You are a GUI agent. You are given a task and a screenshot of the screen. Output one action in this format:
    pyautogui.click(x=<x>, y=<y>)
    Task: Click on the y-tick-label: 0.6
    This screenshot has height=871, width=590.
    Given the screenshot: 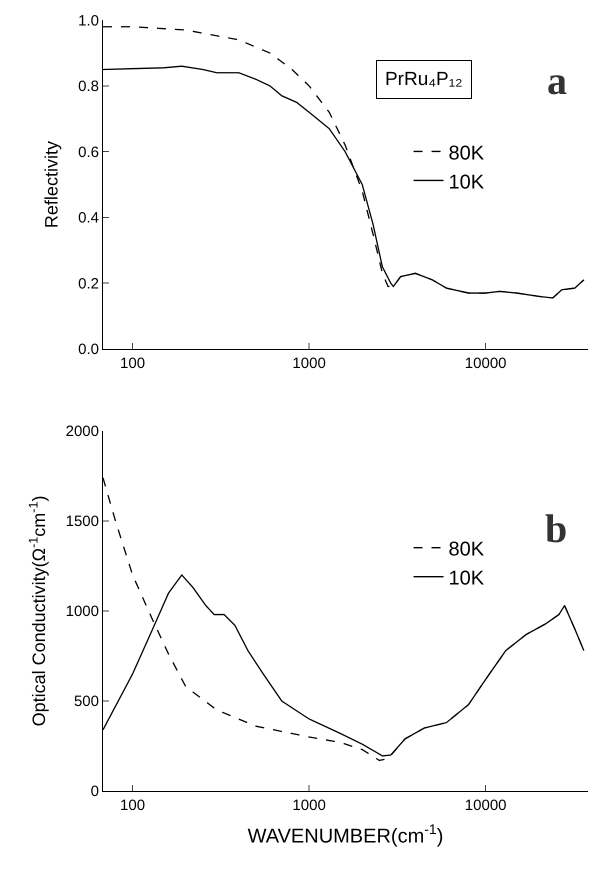 What is the action you would take?
    pyautogui.click(x=88, y=152)
    